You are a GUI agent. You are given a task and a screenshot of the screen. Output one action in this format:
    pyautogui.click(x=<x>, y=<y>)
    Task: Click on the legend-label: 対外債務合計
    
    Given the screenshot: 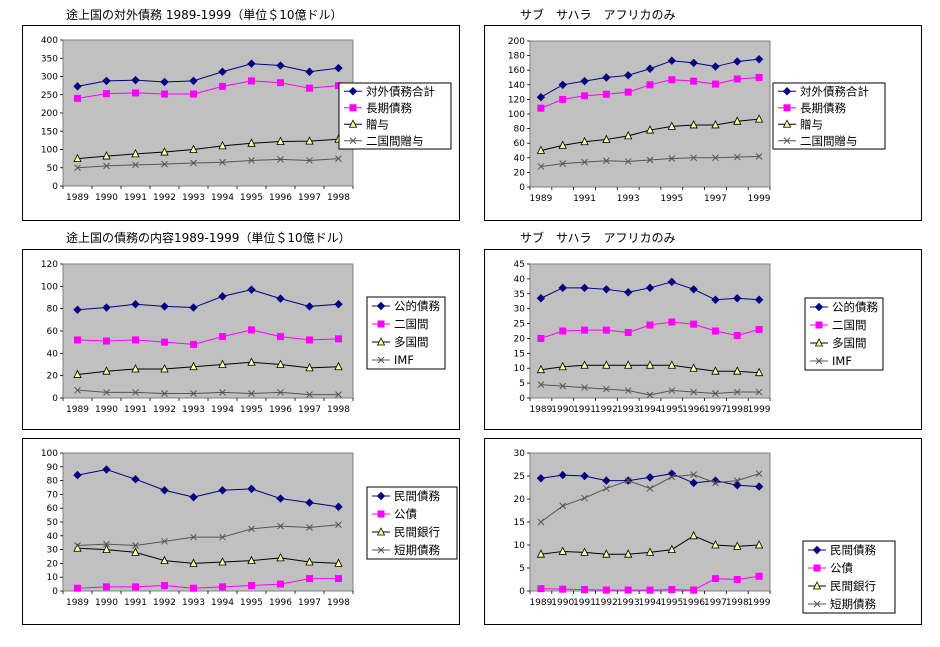 What is the action you would take?
    pyautogui.click(x=834, y=91)
    